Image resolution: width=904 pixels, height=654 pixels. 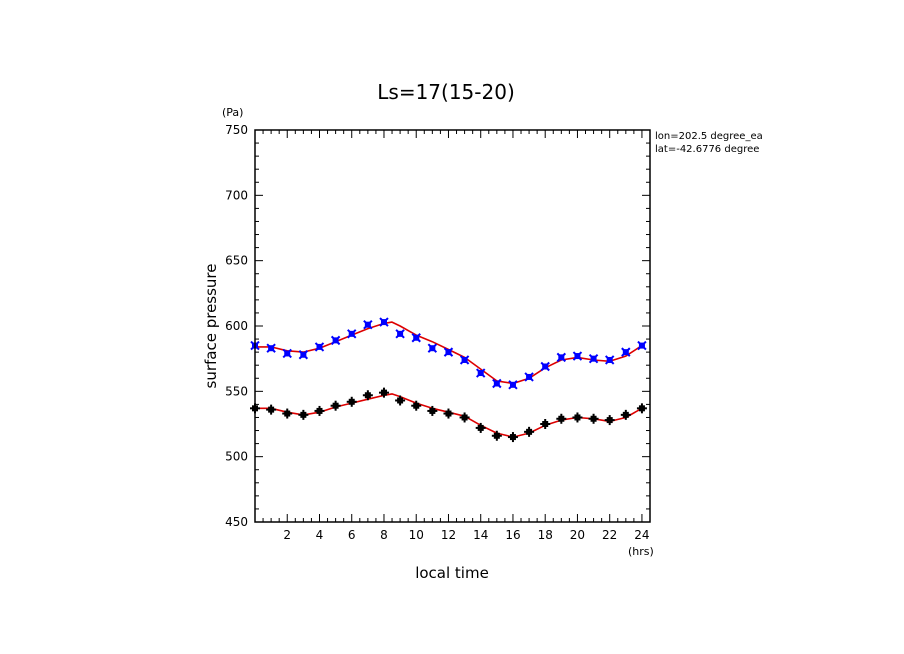 I want to click on x-tick-label: 4, so click(x=320, y=535).